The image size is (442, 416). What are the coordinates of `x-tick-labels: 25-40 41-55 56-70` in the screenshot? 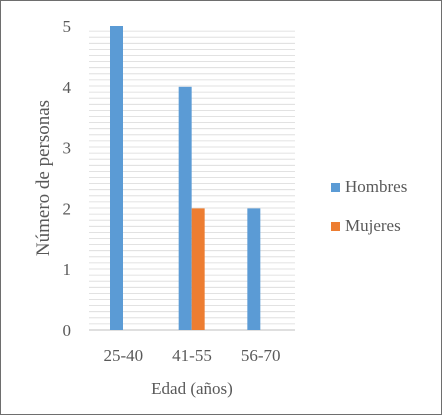 It's located at (191, 355).